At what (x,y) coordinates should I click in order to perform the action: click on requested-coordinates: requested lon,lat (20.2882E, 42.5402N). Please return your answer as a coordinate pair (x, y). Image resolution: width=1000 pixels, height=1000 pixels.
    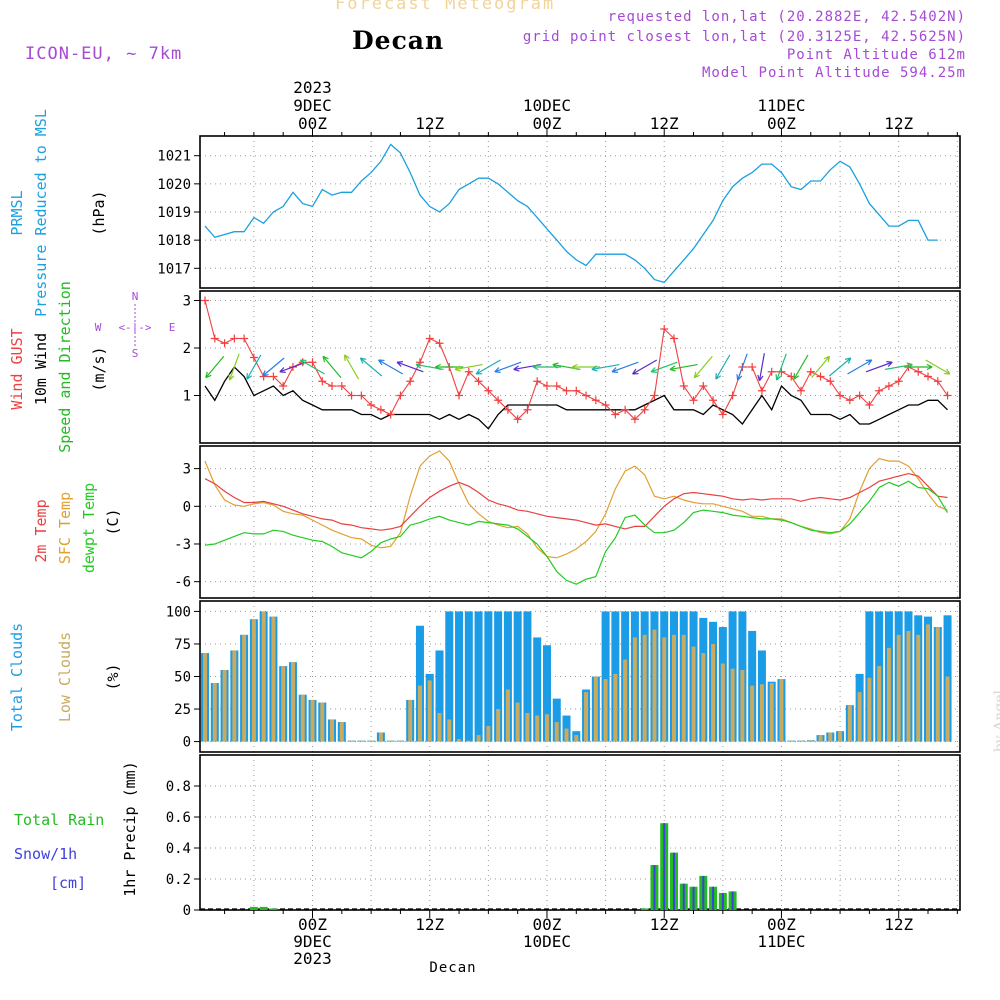
    Looking at the image, I should click on (786, 17).